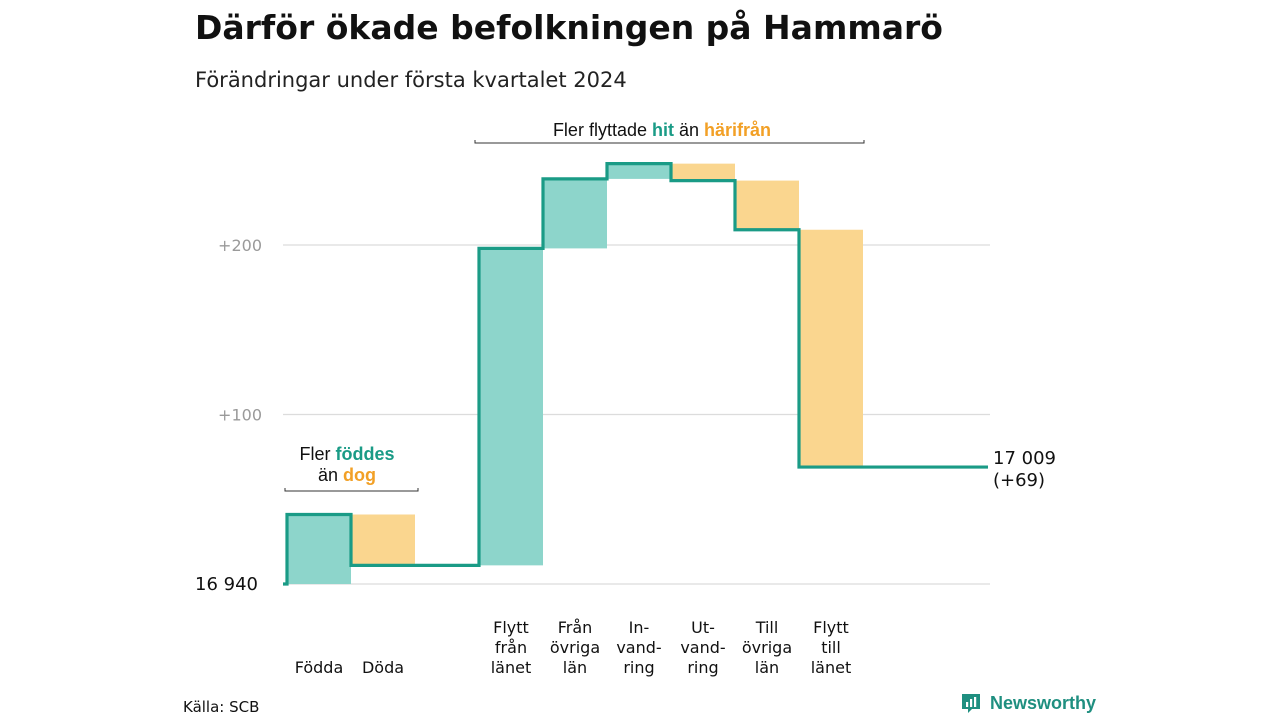  What do you see at coordinates (831, 647) in the screenshot?
I see `category-label: till` at bounding box center [831, 647].